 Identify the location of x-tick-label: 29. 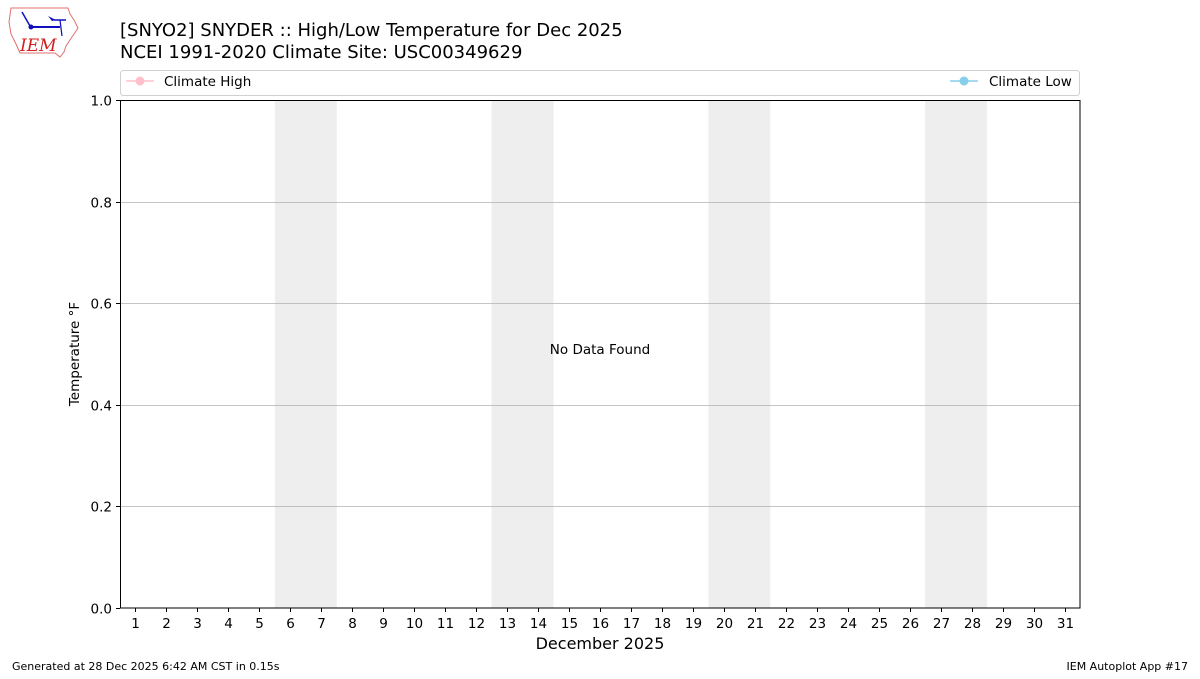
(1003, 624).